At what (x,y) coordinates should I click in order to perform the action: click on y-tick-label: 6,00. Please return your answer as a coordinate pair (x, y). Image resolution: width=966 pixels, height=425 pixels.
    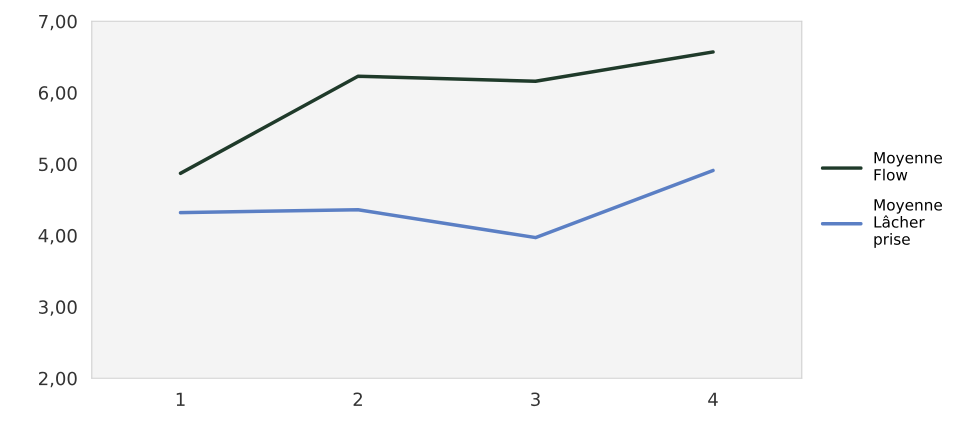
    Looking at the image, I should click on (57, 94).